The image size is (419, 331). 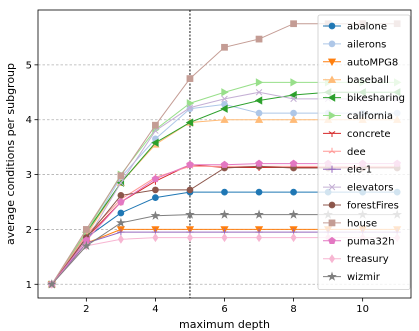 What do you see at coordinates (376, 98) in the screenshot?
I see `legend-label: bikesharing` at bounding box center [376, 98].